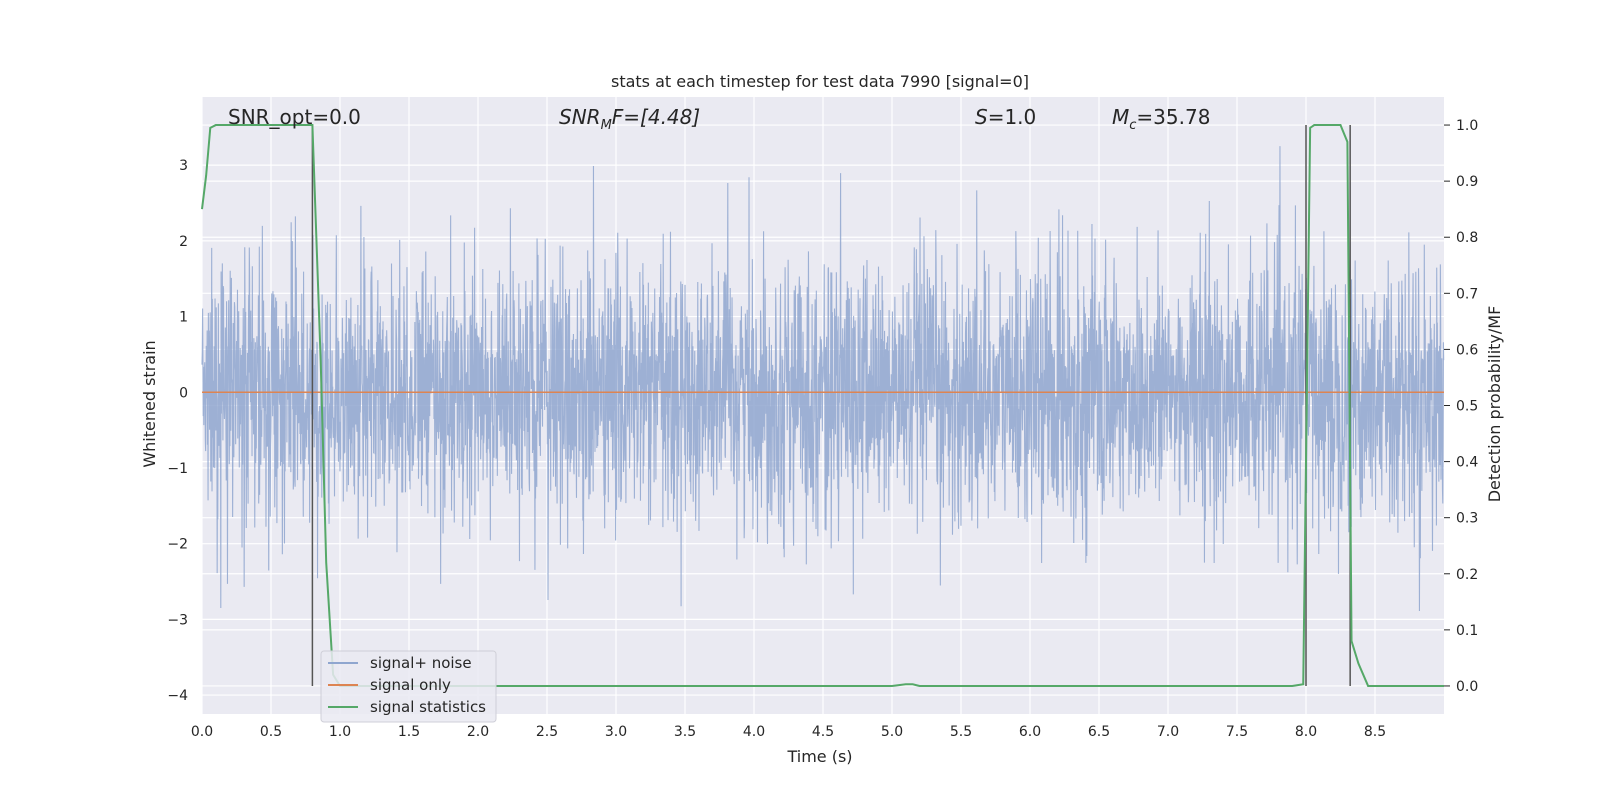 This screenshot has width=1600, height=800. Describe the element at coordinates (1120, 117) in the screenshot. I see `mc-base: M` at that location.